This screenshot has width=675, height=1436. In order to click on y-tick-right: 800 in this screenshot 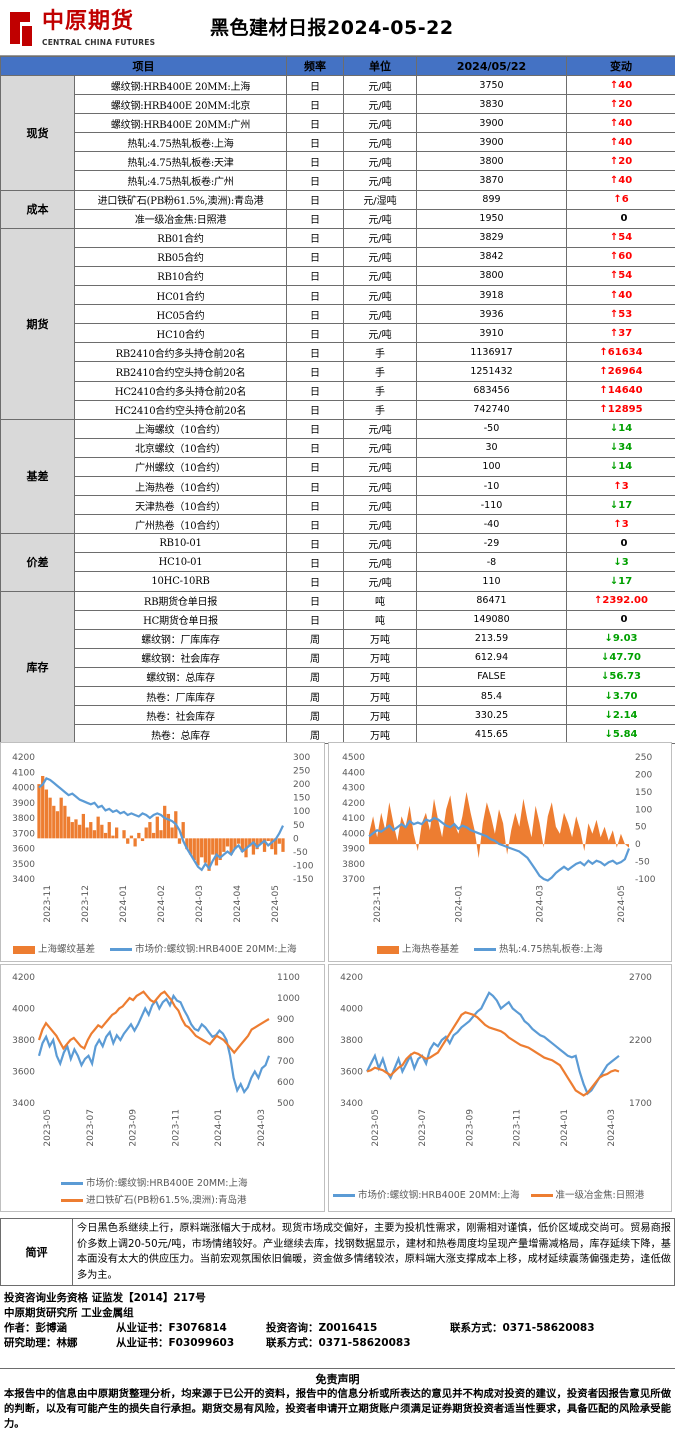, I will do `click(285, 1041)`.